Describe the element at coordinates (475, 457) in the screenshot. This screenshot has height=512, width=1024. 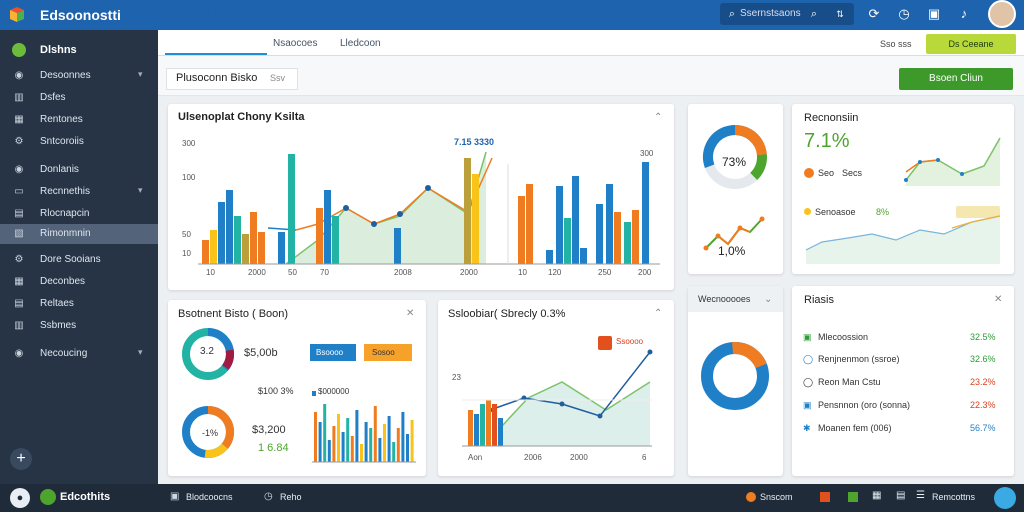
I see `x-tick-label: Aon` at that location.